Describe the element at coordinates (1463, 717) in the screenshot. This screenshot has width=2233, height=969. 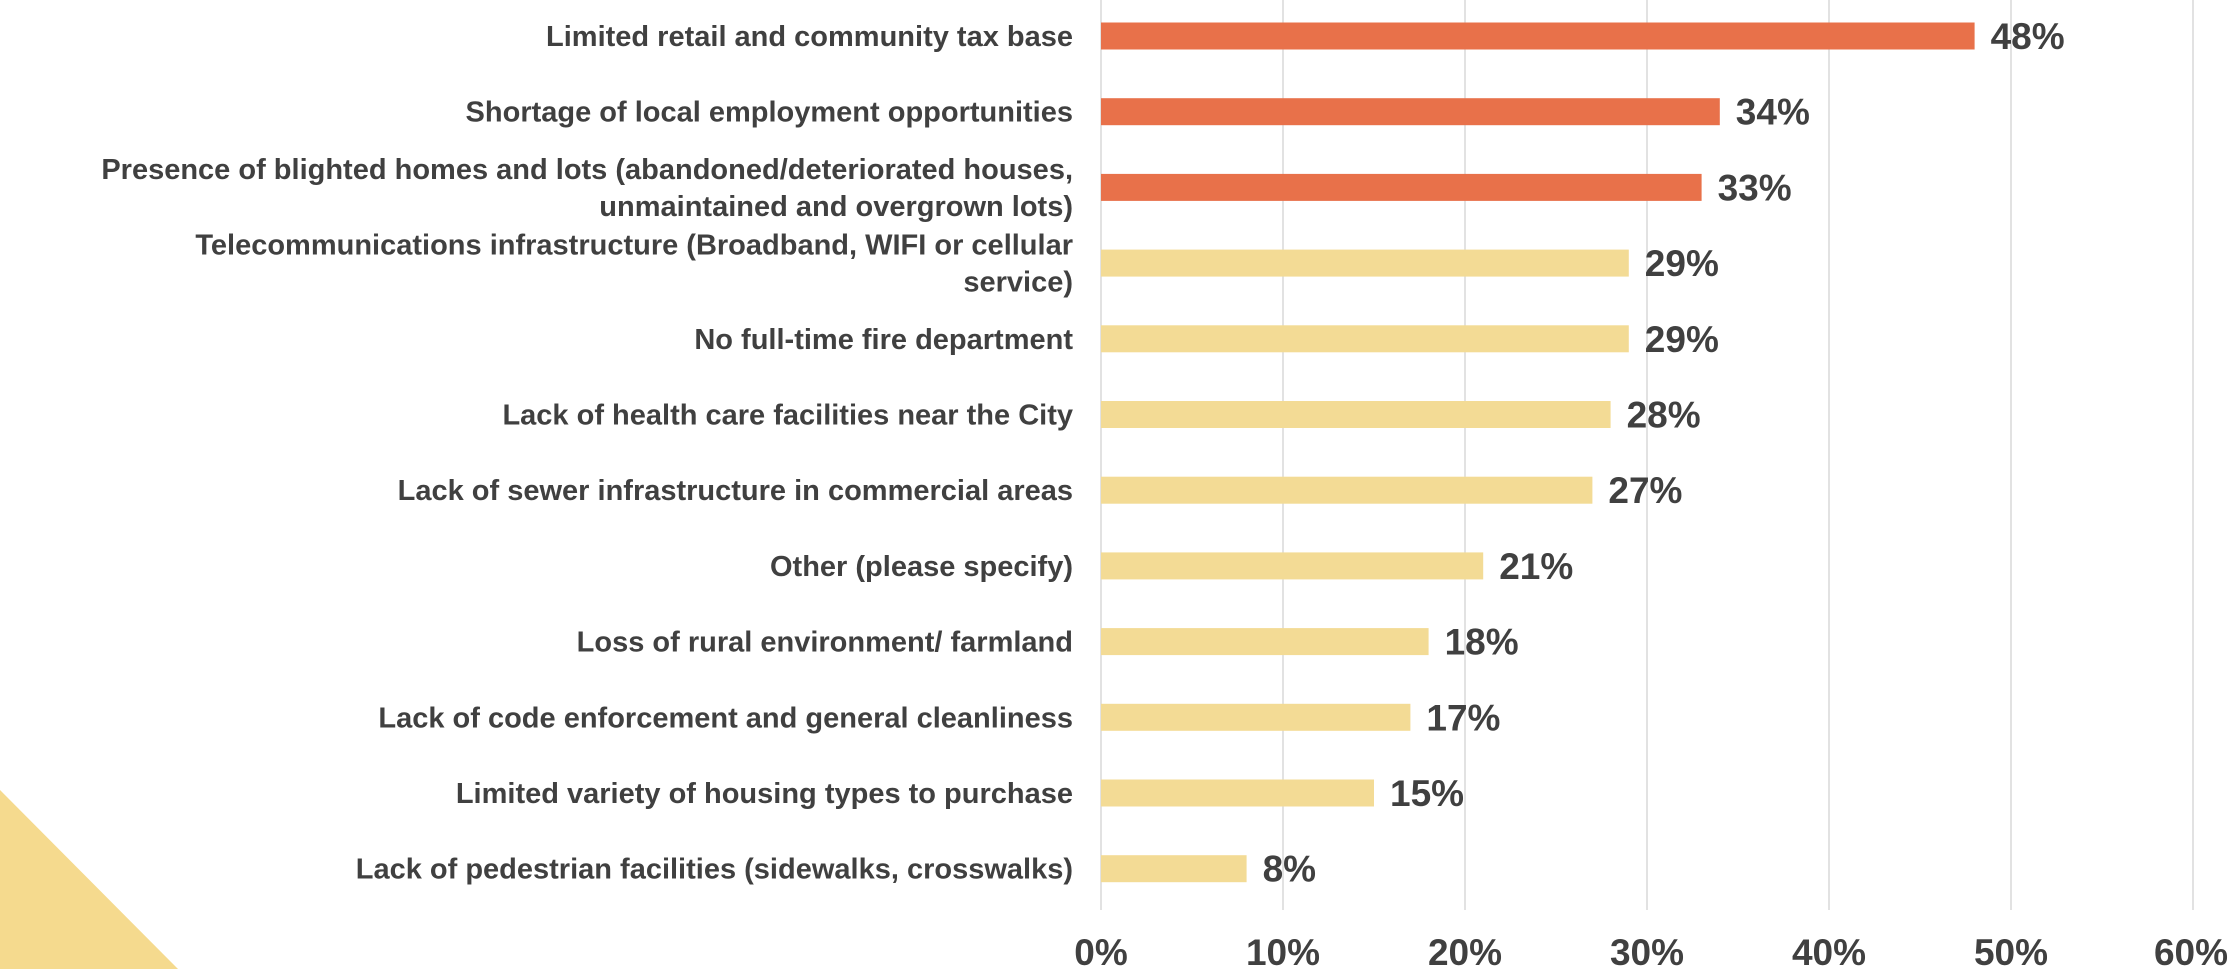
I see `data-label-9: 17%` at that location.